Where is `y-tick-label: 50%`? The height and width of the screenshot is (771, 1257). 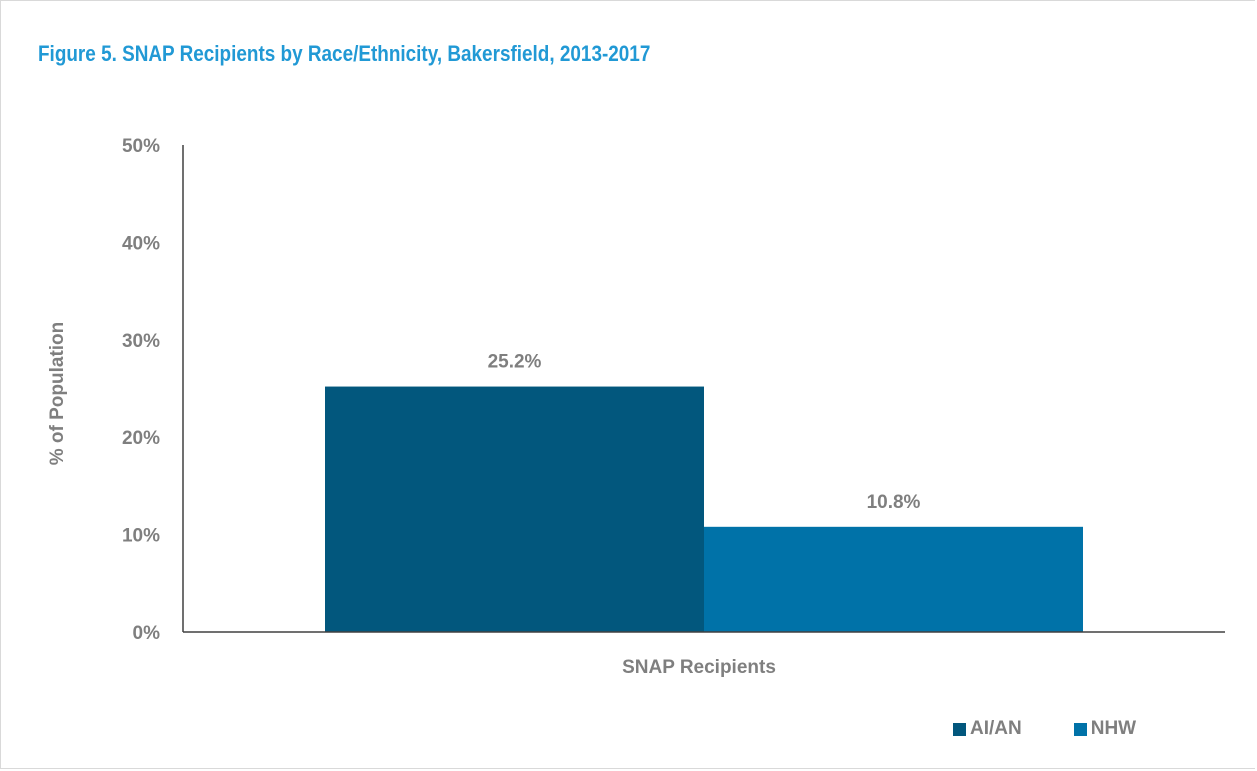 y-tick-label: 50% is located at coordinates (141, 146).